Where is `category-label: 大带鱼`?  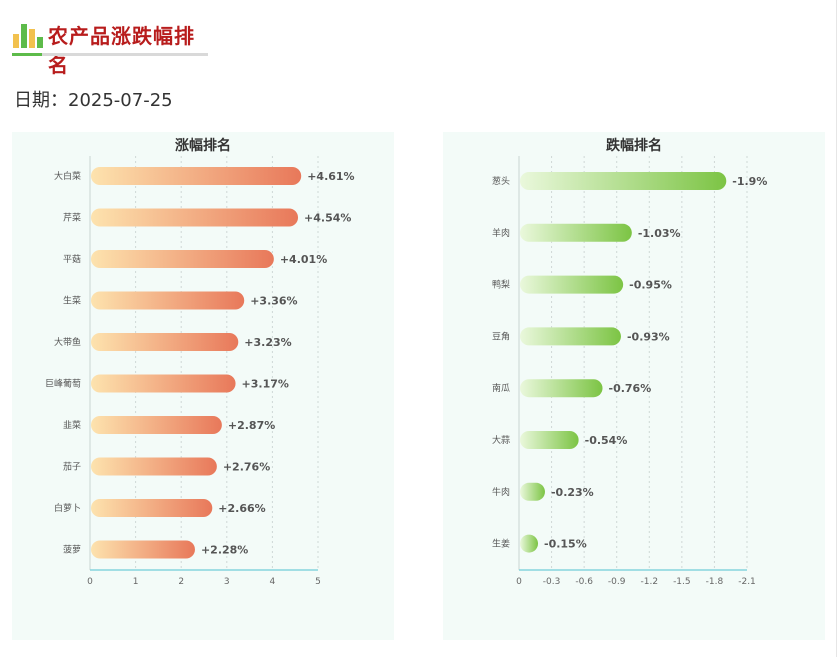
category-label: 大带鱼 is located at coordinates (67, 342).